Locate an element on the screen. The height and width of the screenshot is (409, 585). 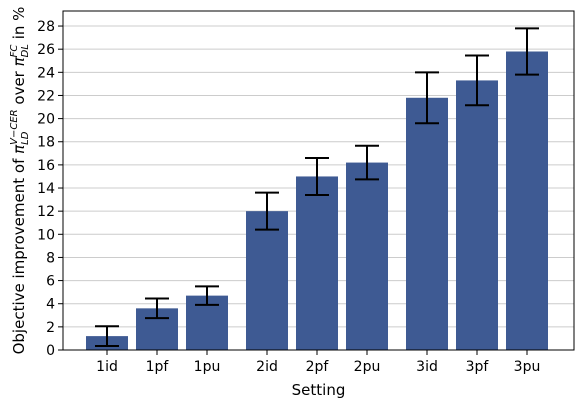
x-tick-label: 1pu is located at coordinates (207, 367).